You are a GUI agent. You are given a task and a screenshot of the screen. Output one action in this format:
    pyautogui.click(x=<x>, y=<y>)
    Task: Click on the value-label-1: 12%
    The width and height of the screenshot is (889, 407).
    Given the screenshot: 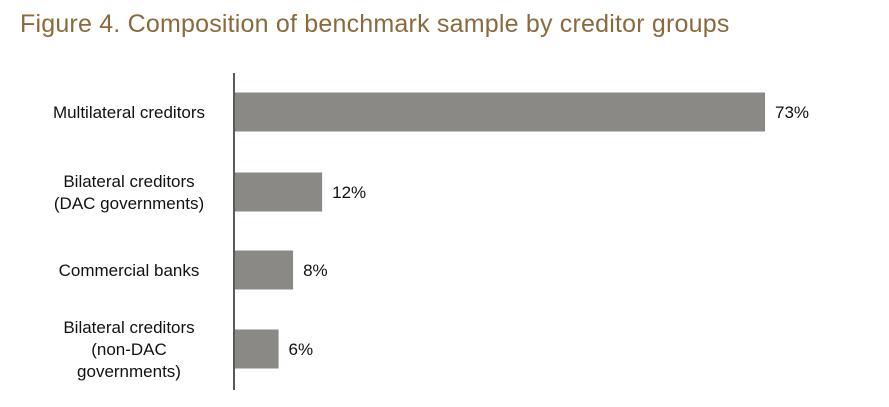 What is the action you would take?
    pyautogui.click(x=349, y=192)
    